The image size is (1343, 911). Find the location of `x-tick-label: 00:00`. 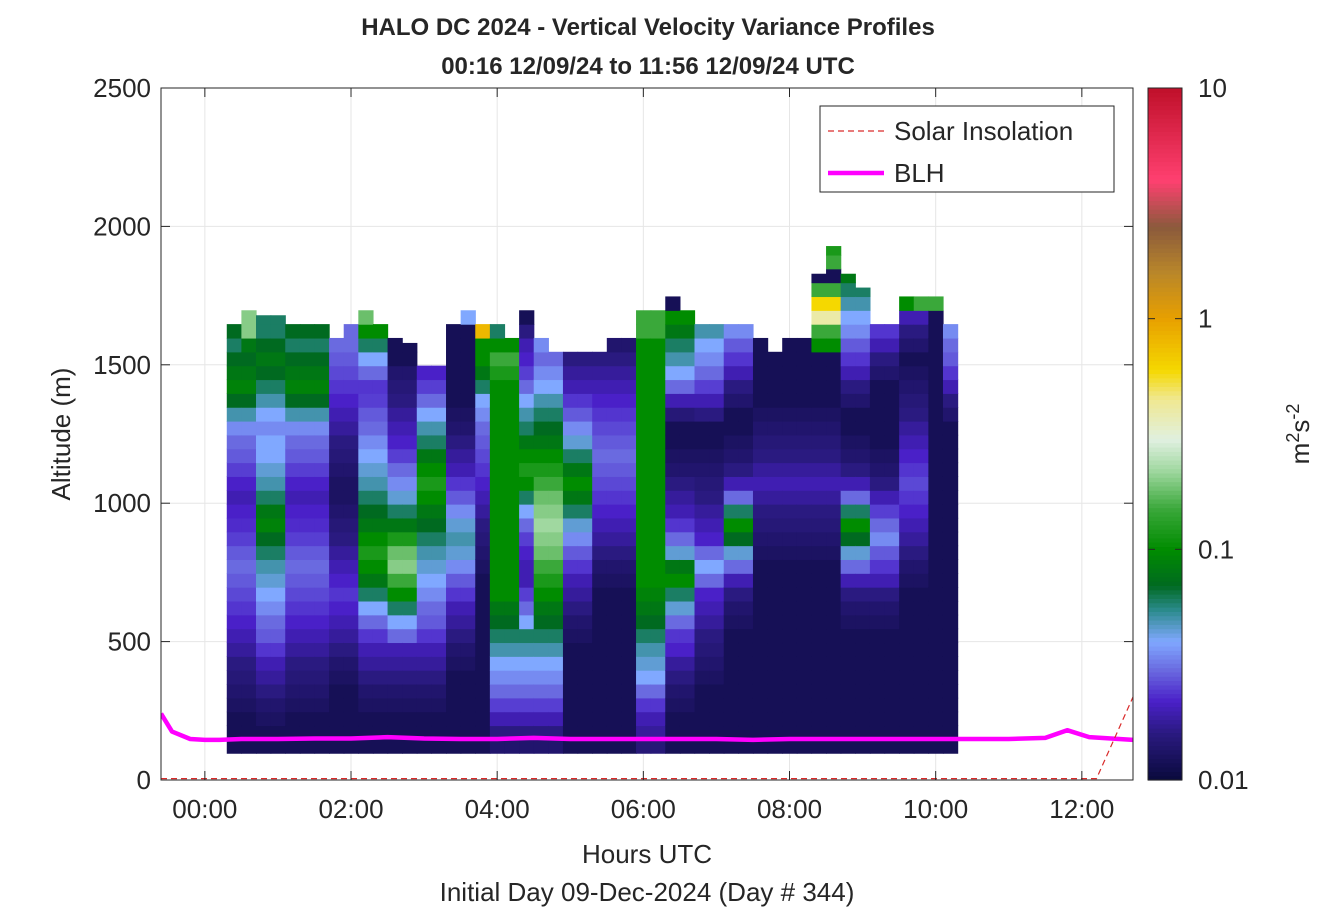

x-tick-label: 00:00 is located at coordinates (204, 809).